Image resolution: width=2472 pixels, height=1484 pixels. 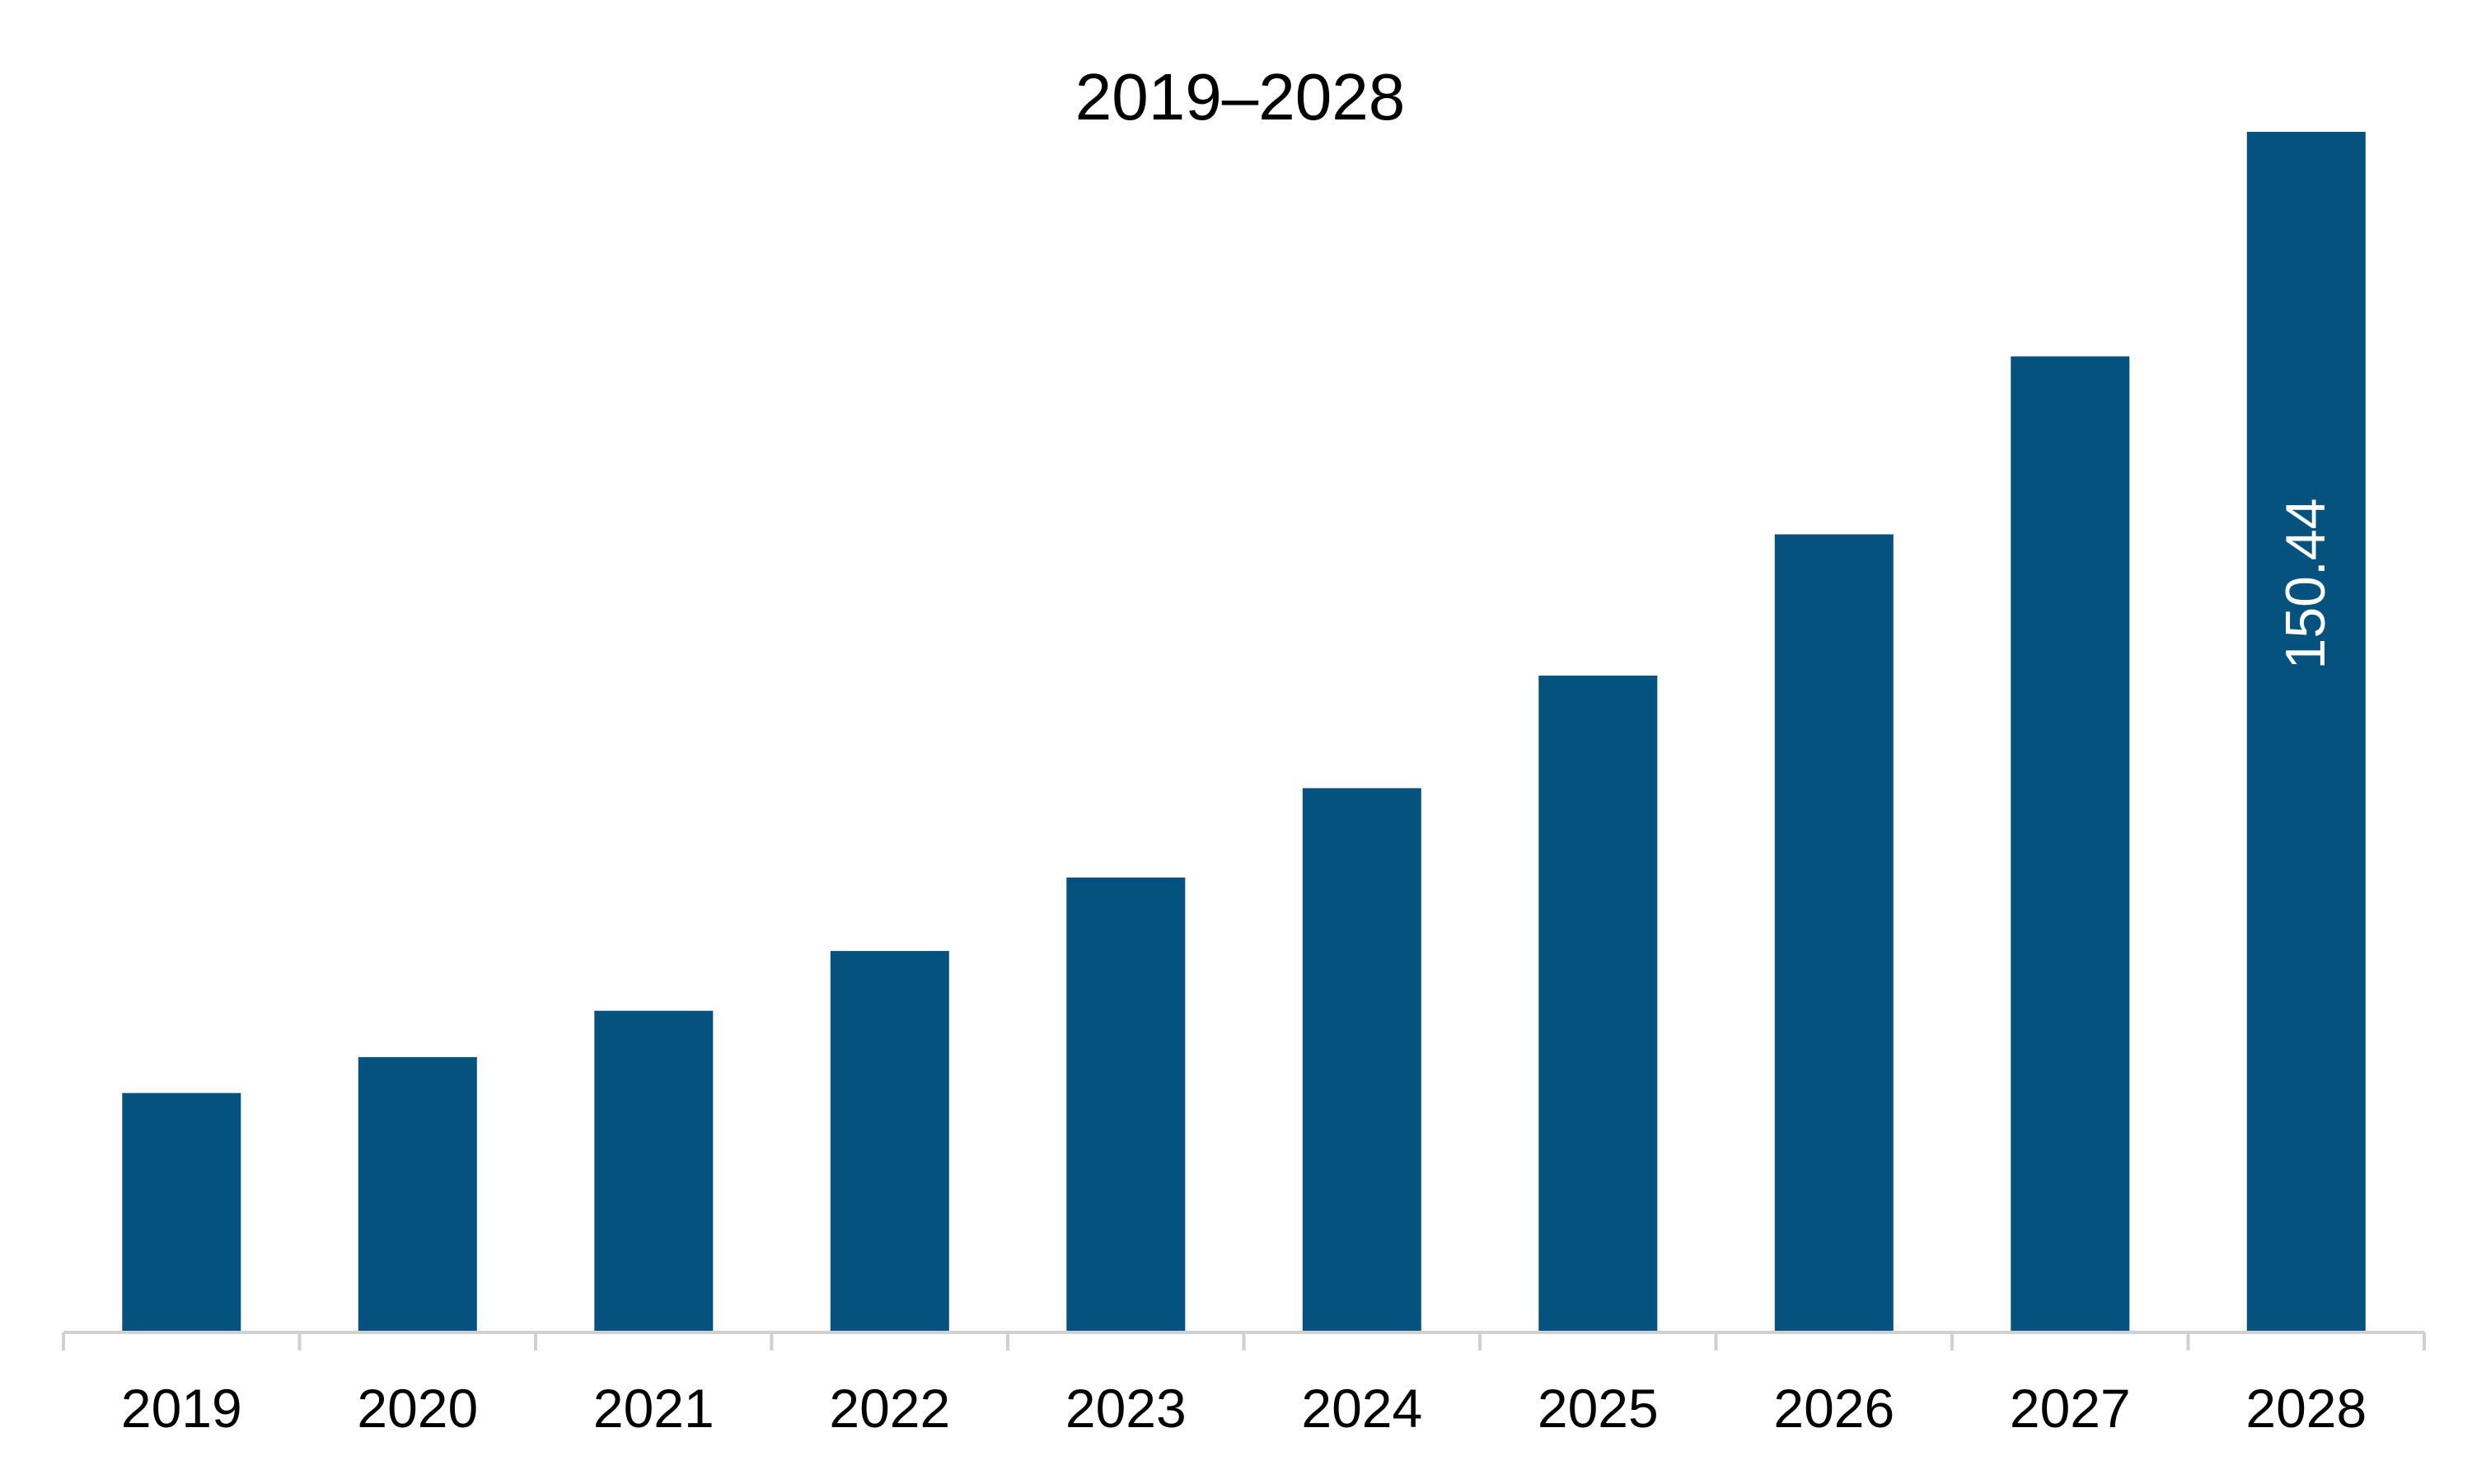 What do you see at coordinates (2306, 732) in the screenshot?
I see `bar-2028` at bounding box center [2306, 732].